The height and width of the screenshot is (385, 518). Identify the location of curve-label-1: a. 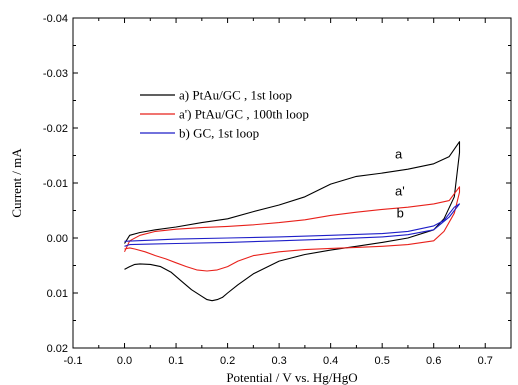
(399, 153).